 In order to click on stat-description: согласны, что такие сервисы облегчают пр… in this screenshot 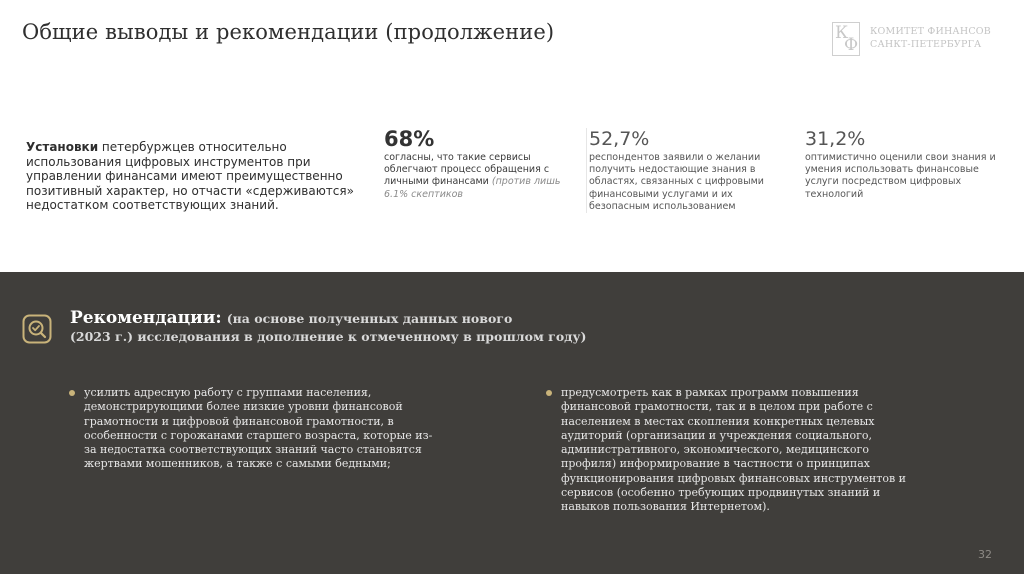, I will do `click(473, 176)`.